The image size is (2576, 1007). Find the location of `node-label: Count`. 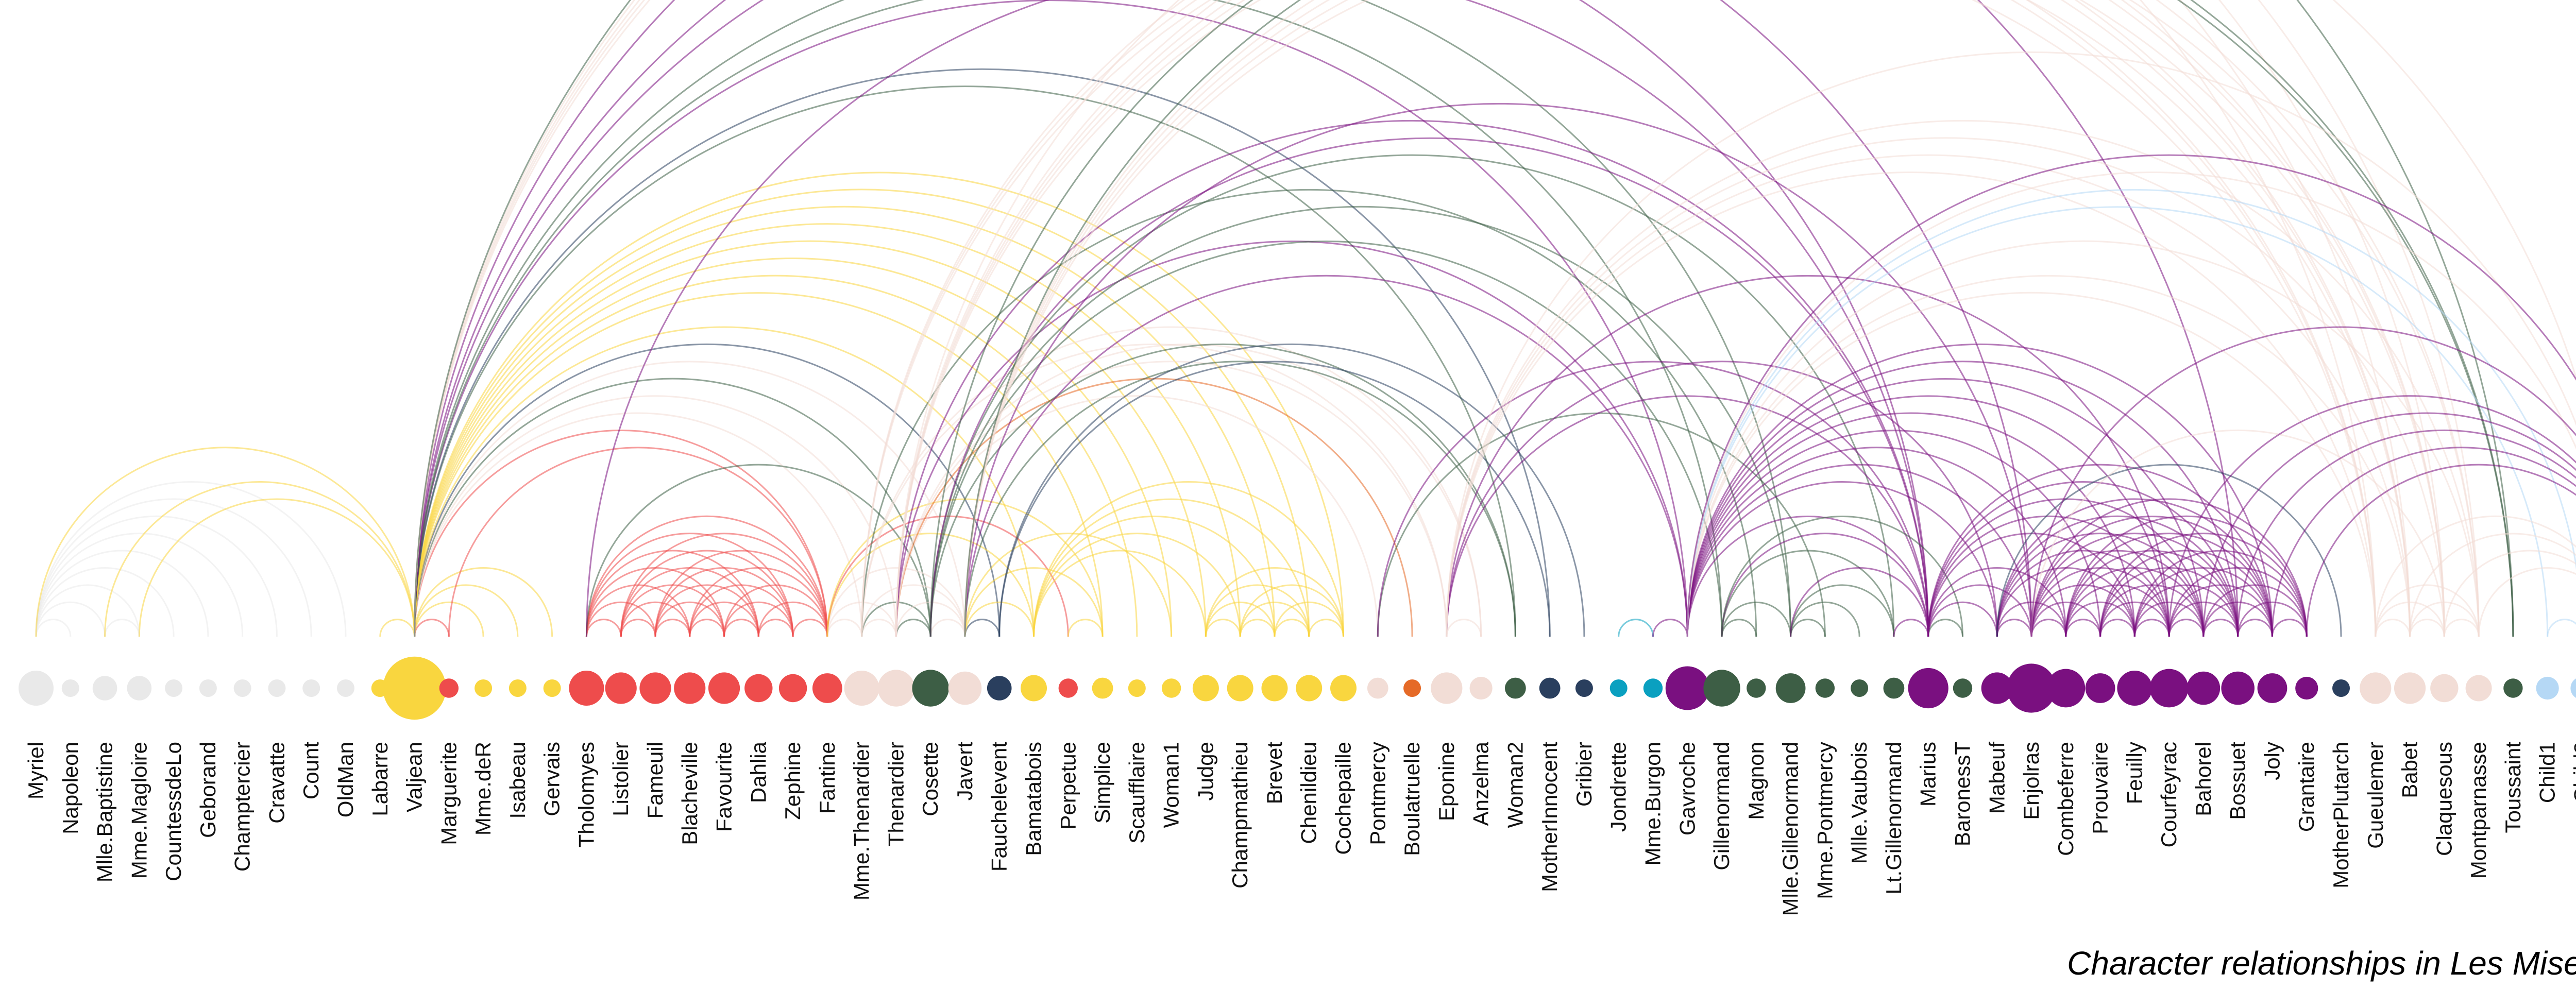

node-label: Count is located at coordinates (311, 770).